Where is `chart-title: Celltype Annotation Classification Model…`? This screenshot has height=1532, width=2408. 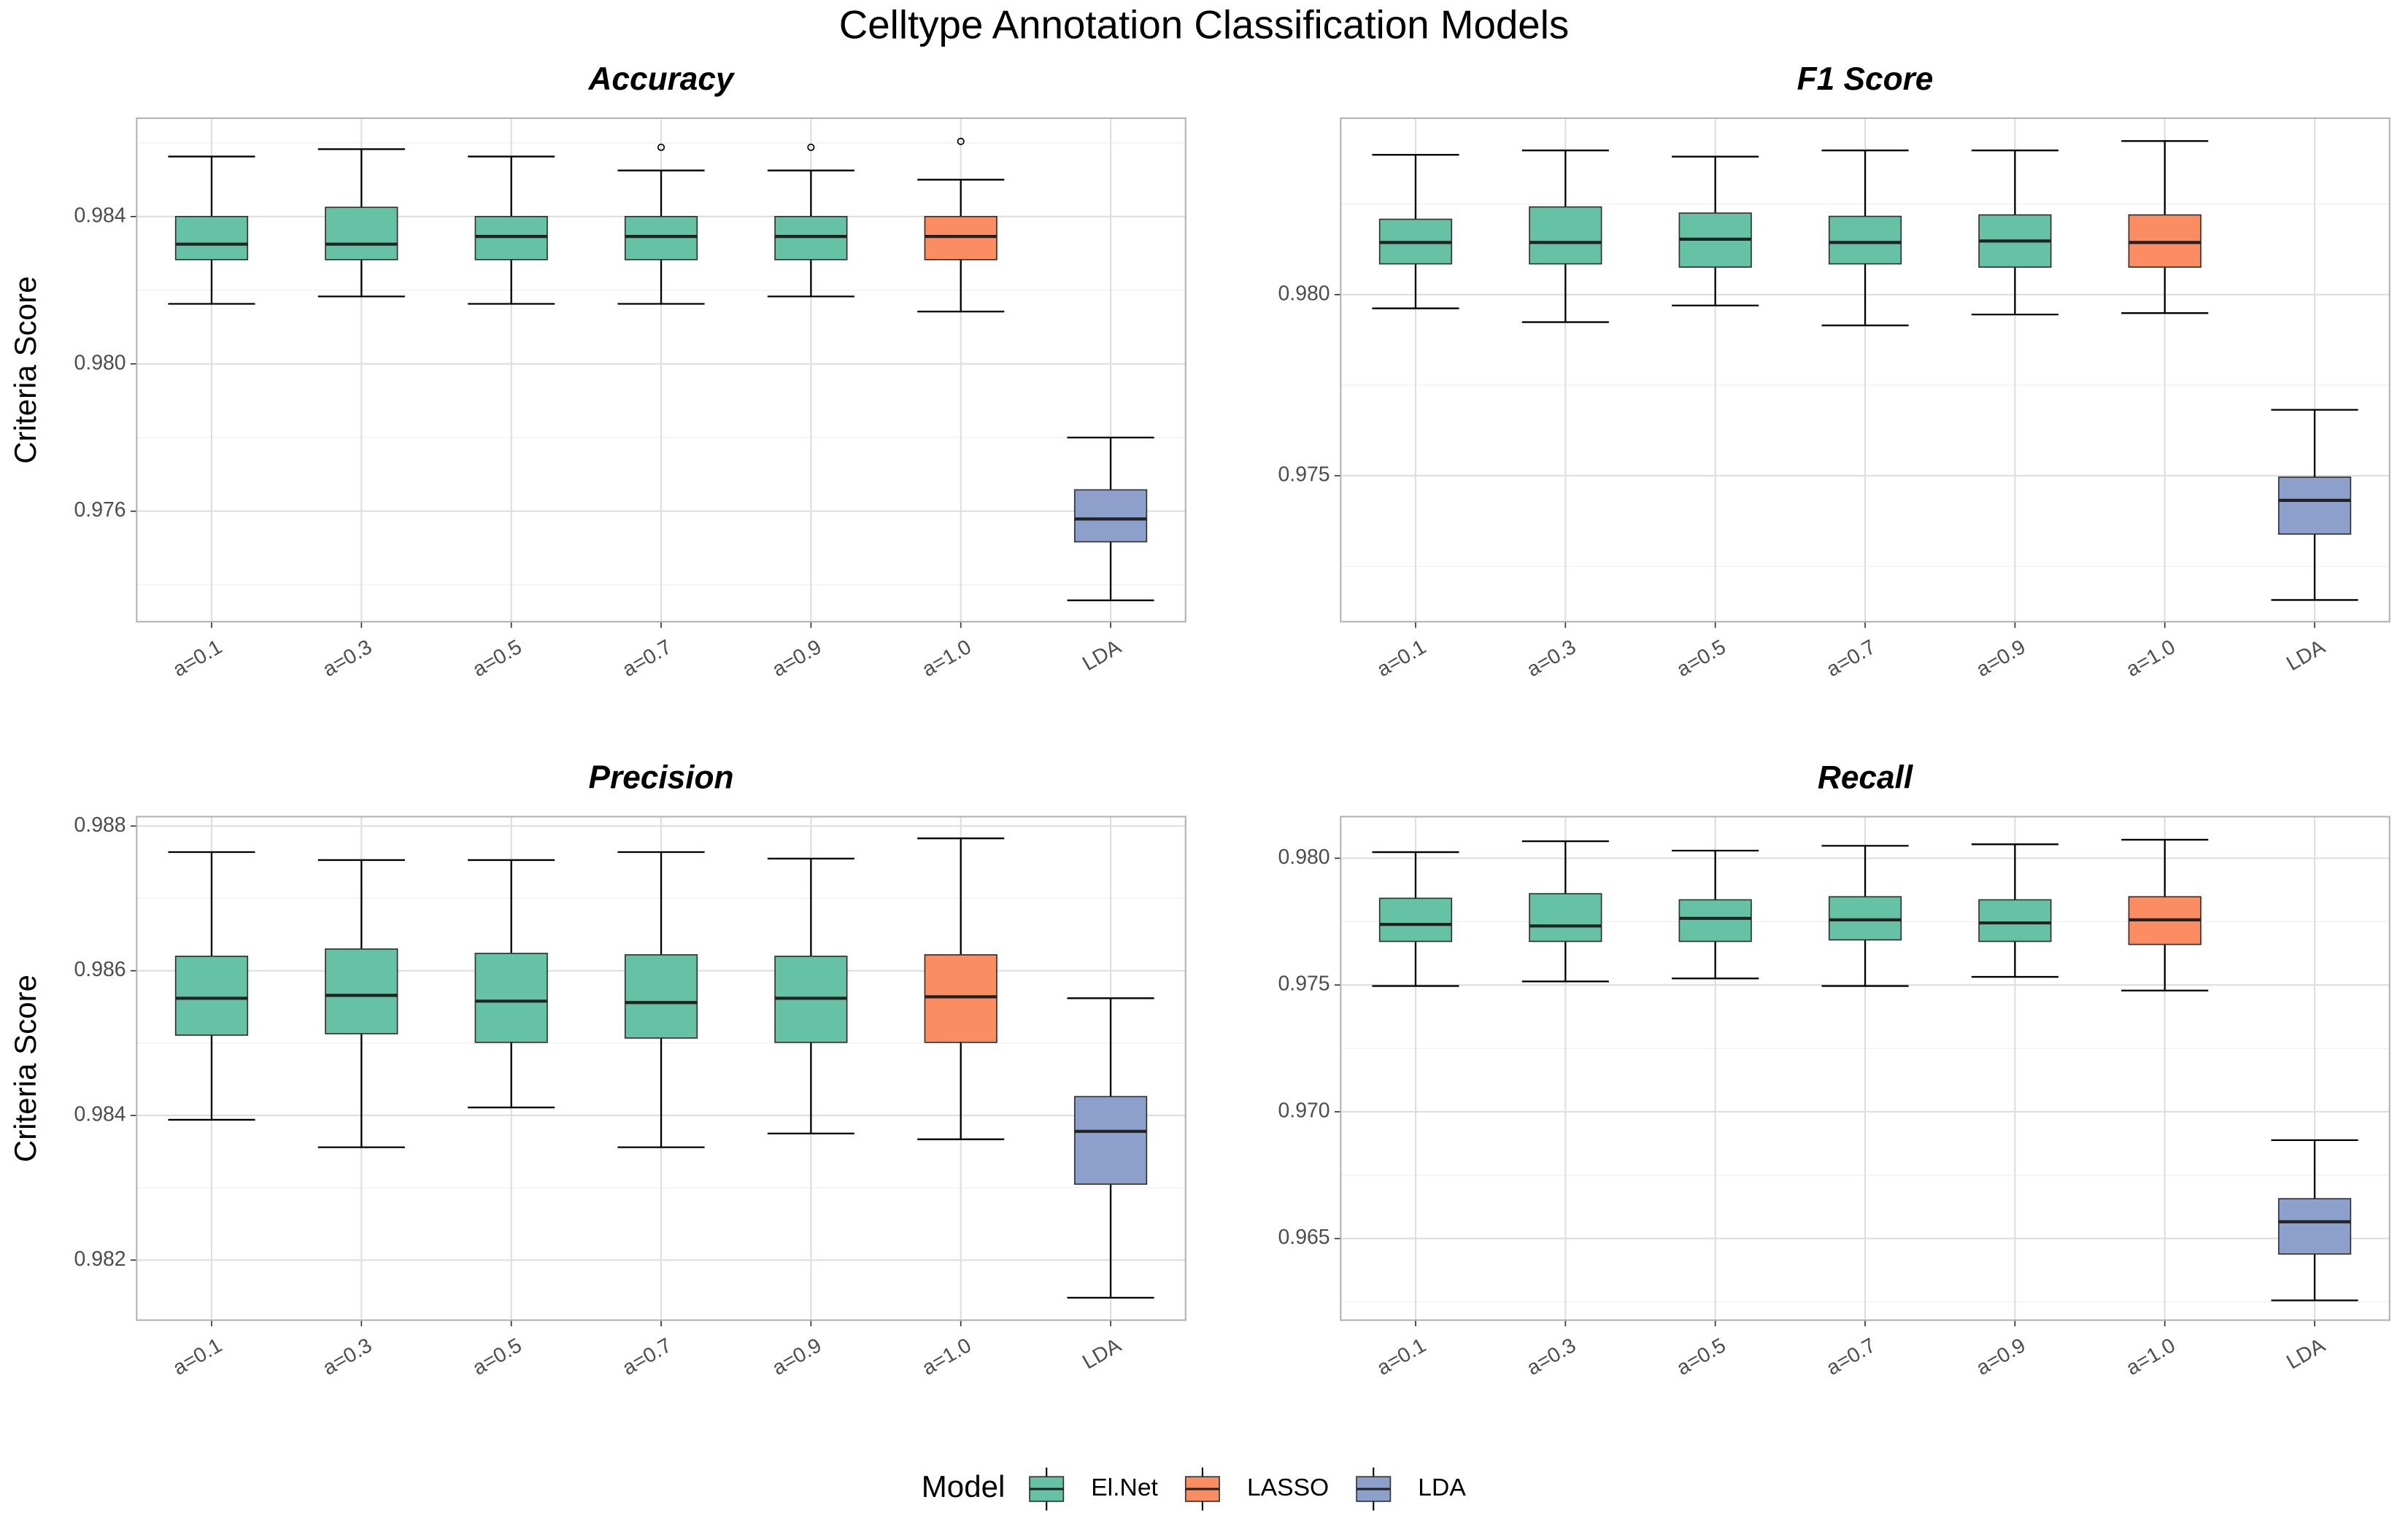 chart-title: Celltype Annotation Classification Model… is located at coordinates (1204, 24).